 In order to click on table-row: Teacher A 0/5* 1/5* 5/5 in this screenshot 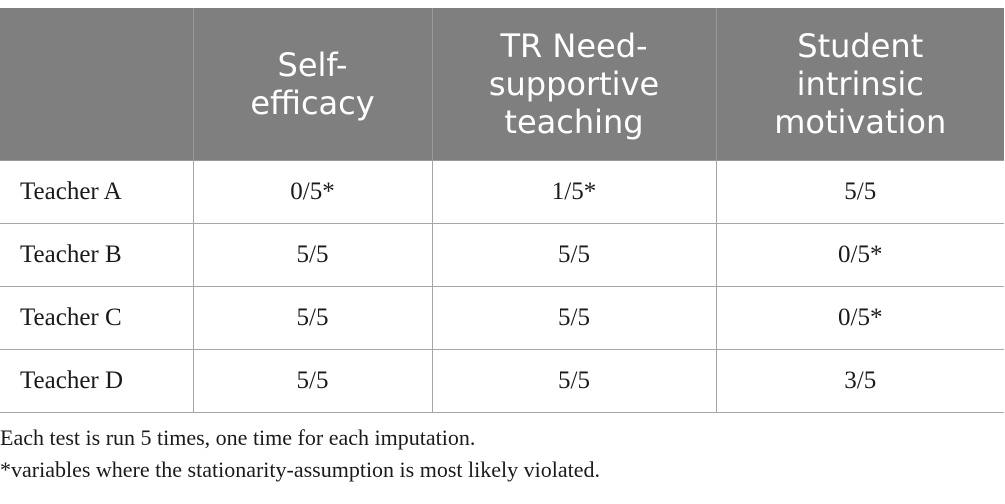, I will do `click(502, 192)`.